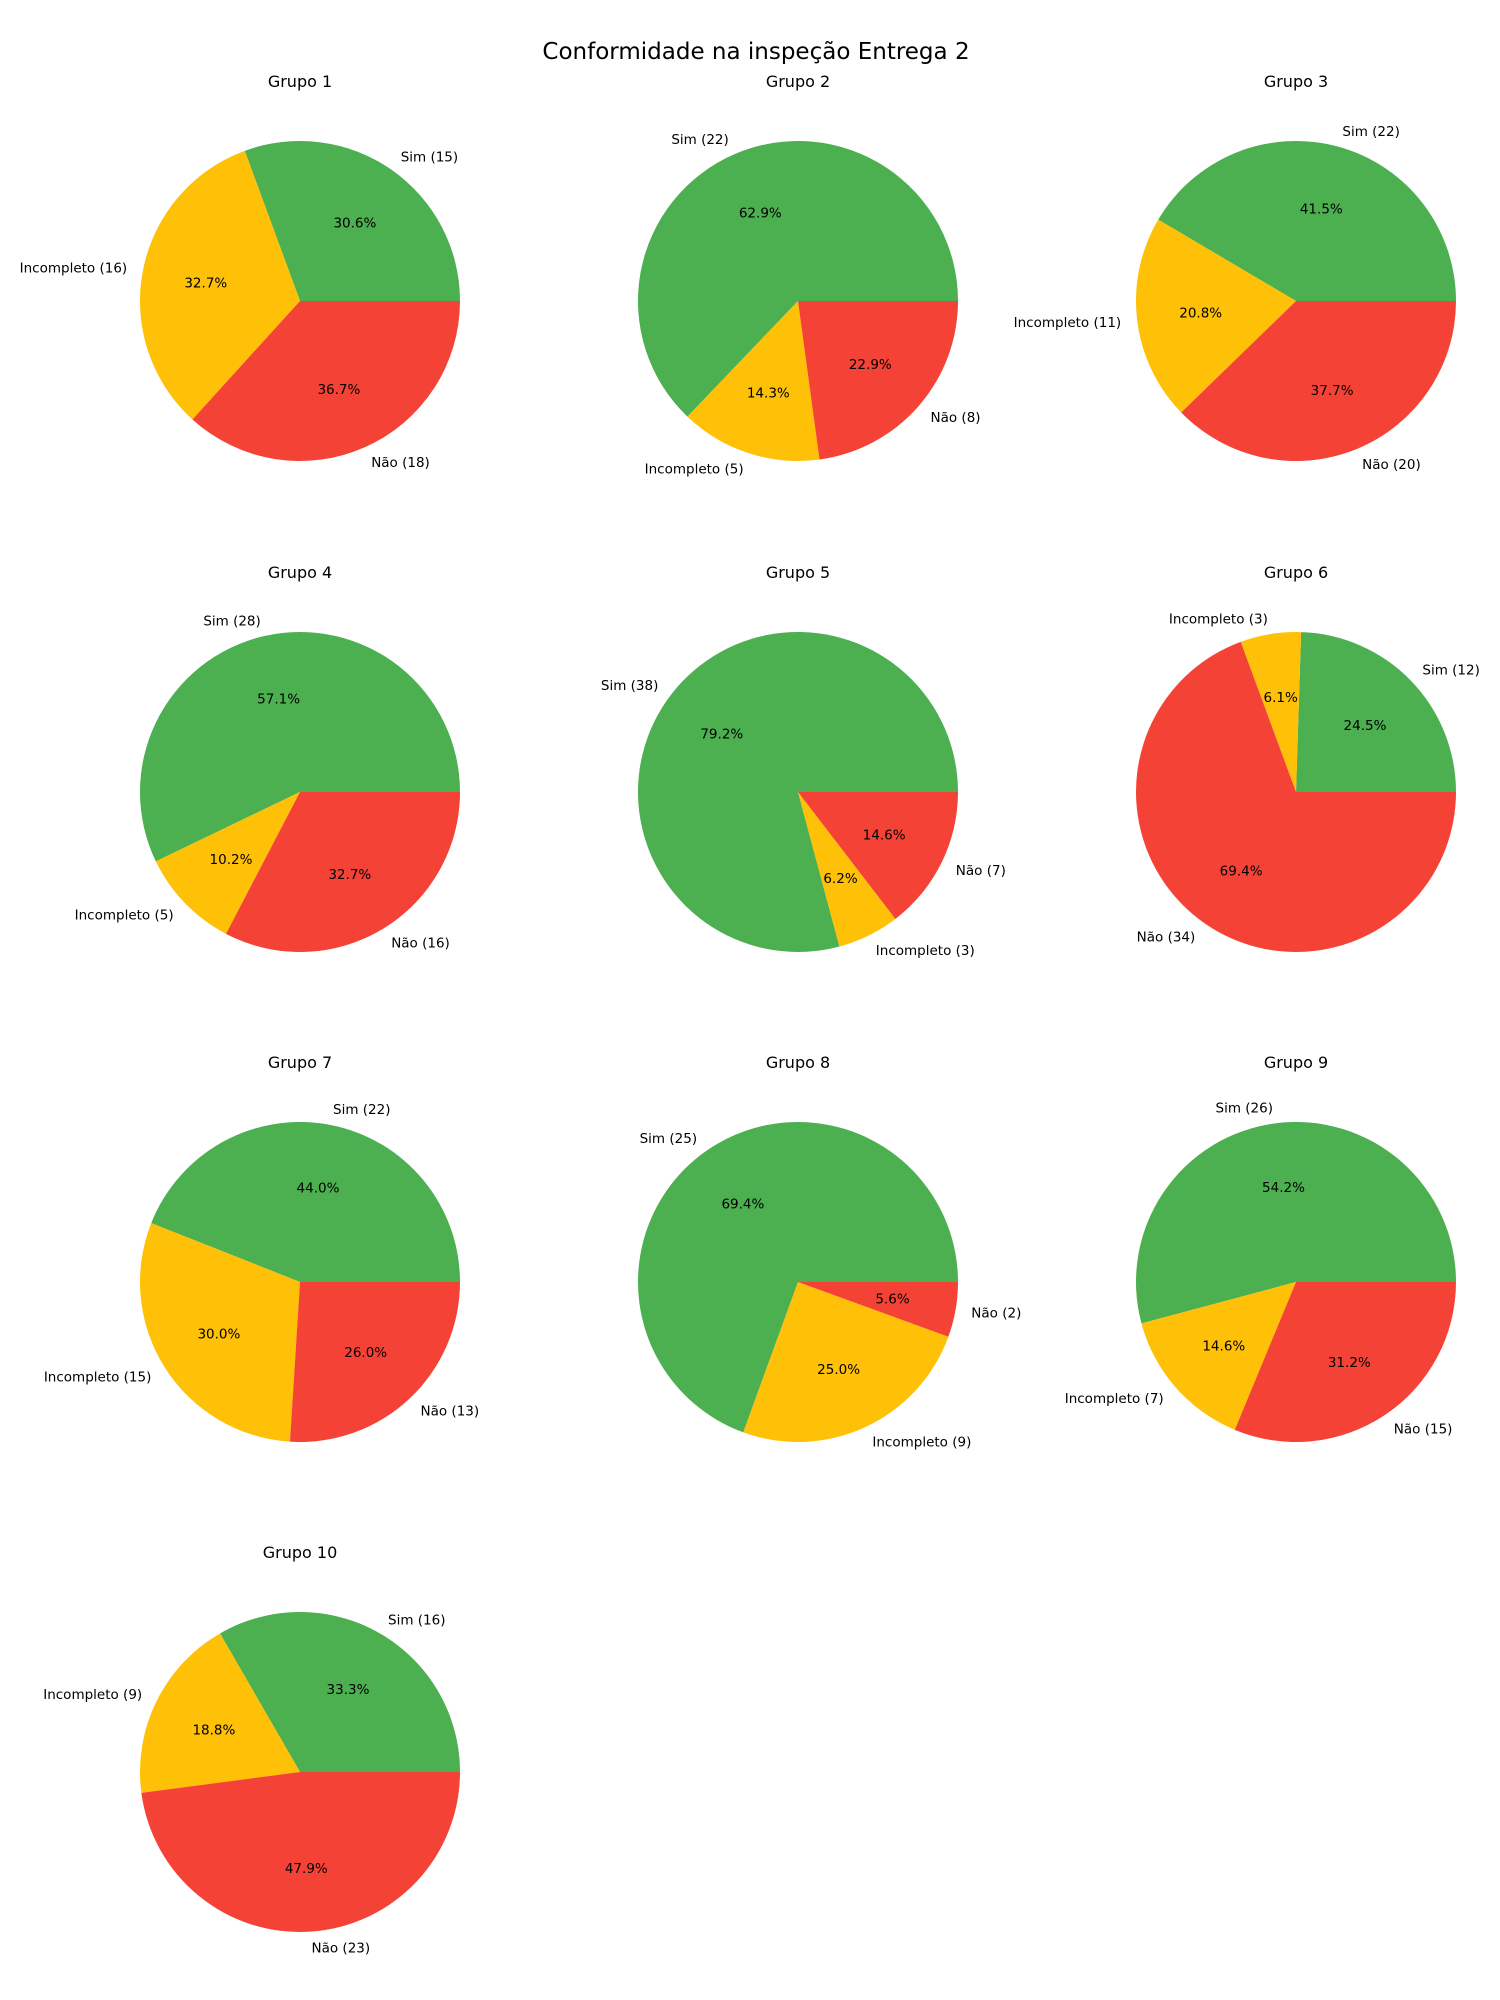  Describe the element at coordinates (1321, 209) in the screenshot. I see `slice-percent-label: 41.5%` at that location.